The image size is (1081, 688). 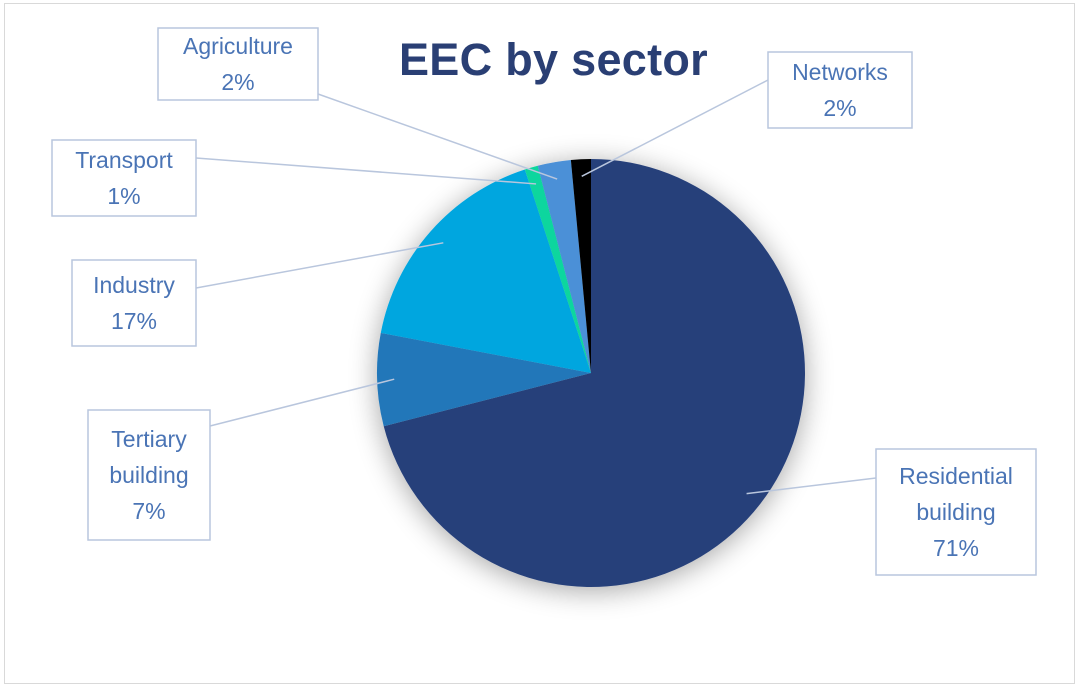 I want to click on data-label-residential-building: Residential building 71%, so click(x=956, y=512).